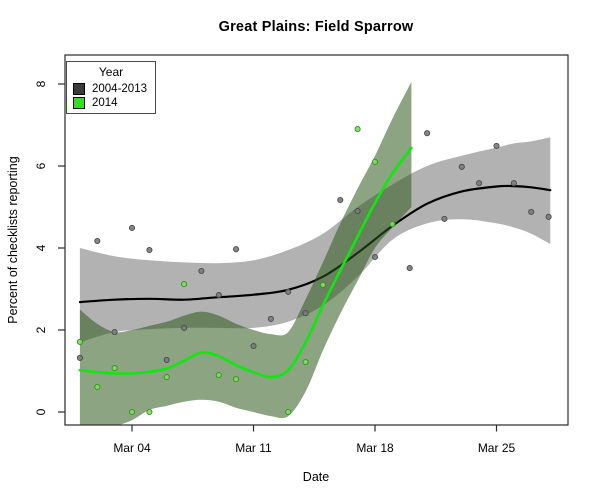  What do you see at coordinates (41, 247) in the screenshot?
I see `y-tick-label: 4` at bounding box center [41, 247].